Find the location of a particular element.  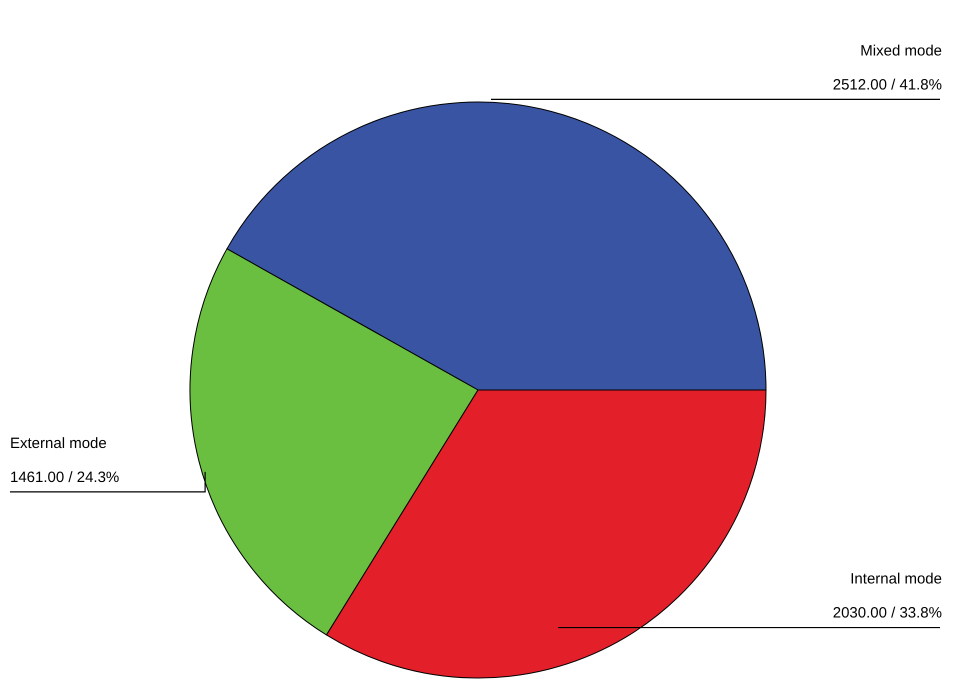

data-label: 2030.00 / 33.8% is located at coordinates (887, 613).